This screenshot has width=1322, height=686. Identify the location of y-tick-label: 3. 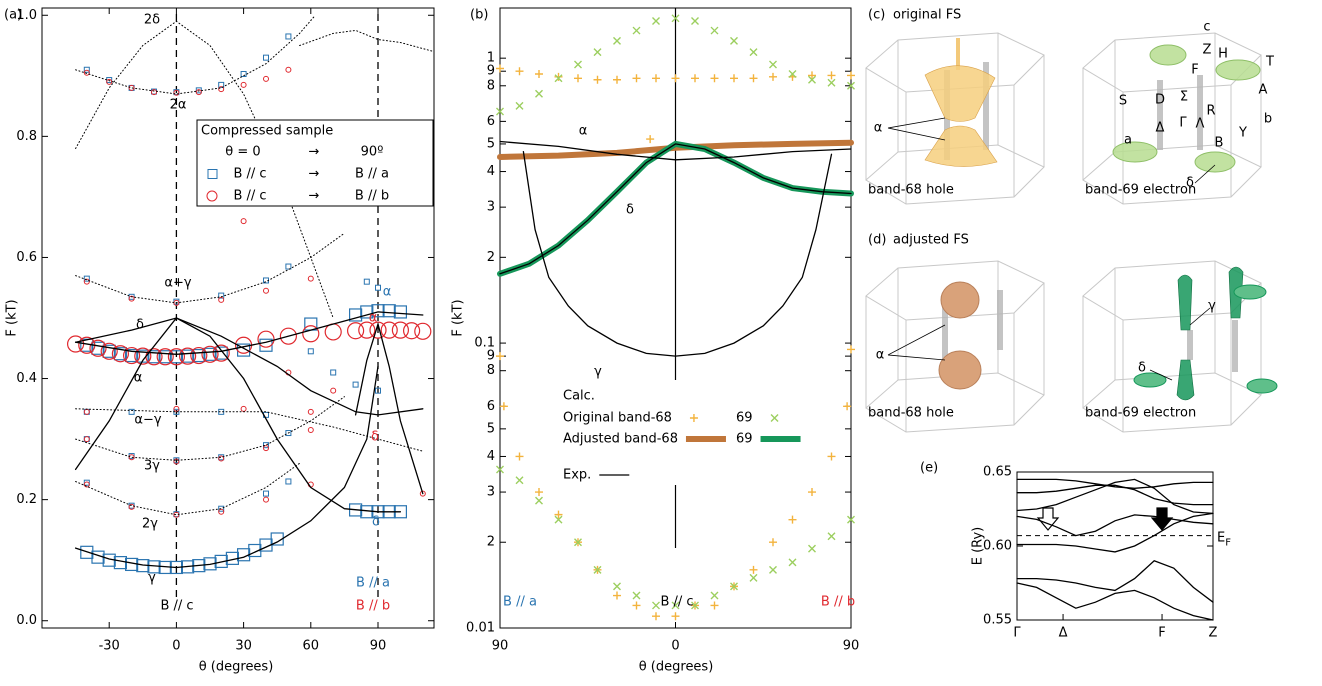
(491, 492).